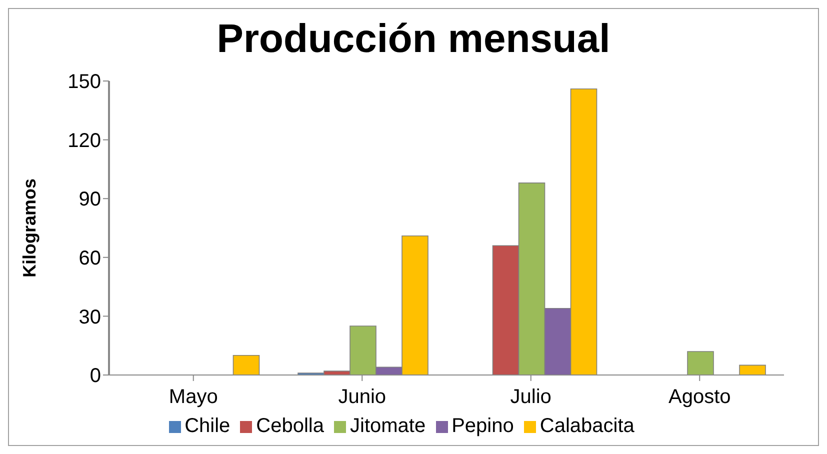 Image resolution: width=827 pixels, height=454 pixels. Describe the element at coordinates (84, 82) in the screenshot. I see `y-tick-label: 150` at that location.